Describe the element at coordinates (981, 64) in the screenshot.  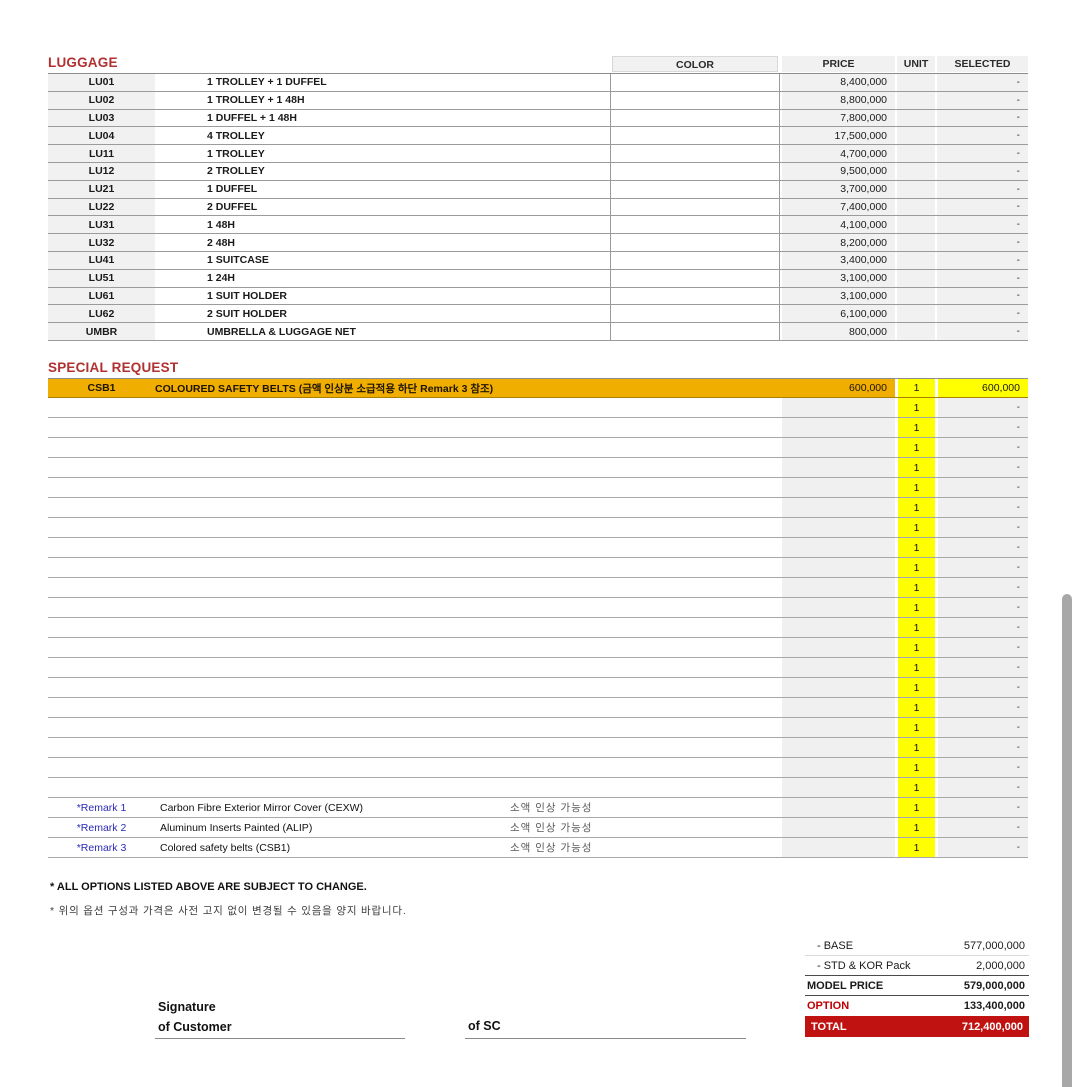
I see `column-header-selected: SELECTED` at that location.